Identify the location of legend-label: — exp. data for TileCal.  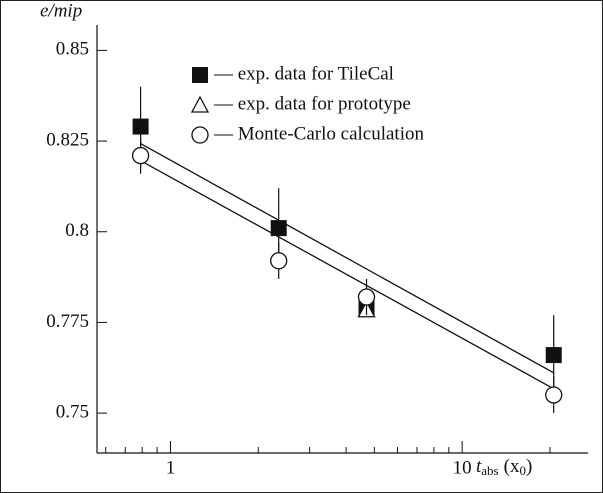
(303, 73).